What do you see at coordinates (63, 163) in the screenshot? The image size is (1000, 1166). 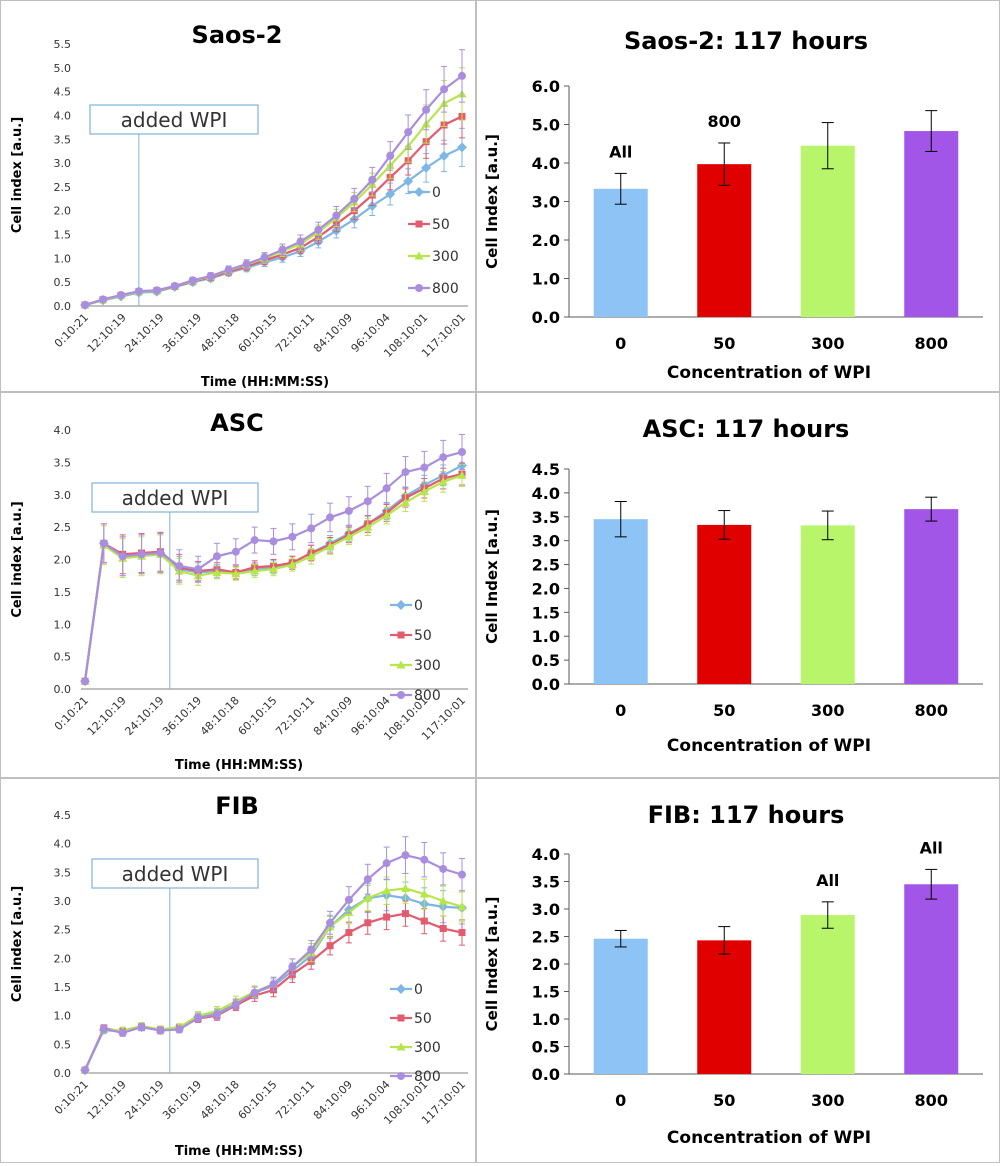 I see `y-tick-label: 3.0` at bounding box center [63, 163].